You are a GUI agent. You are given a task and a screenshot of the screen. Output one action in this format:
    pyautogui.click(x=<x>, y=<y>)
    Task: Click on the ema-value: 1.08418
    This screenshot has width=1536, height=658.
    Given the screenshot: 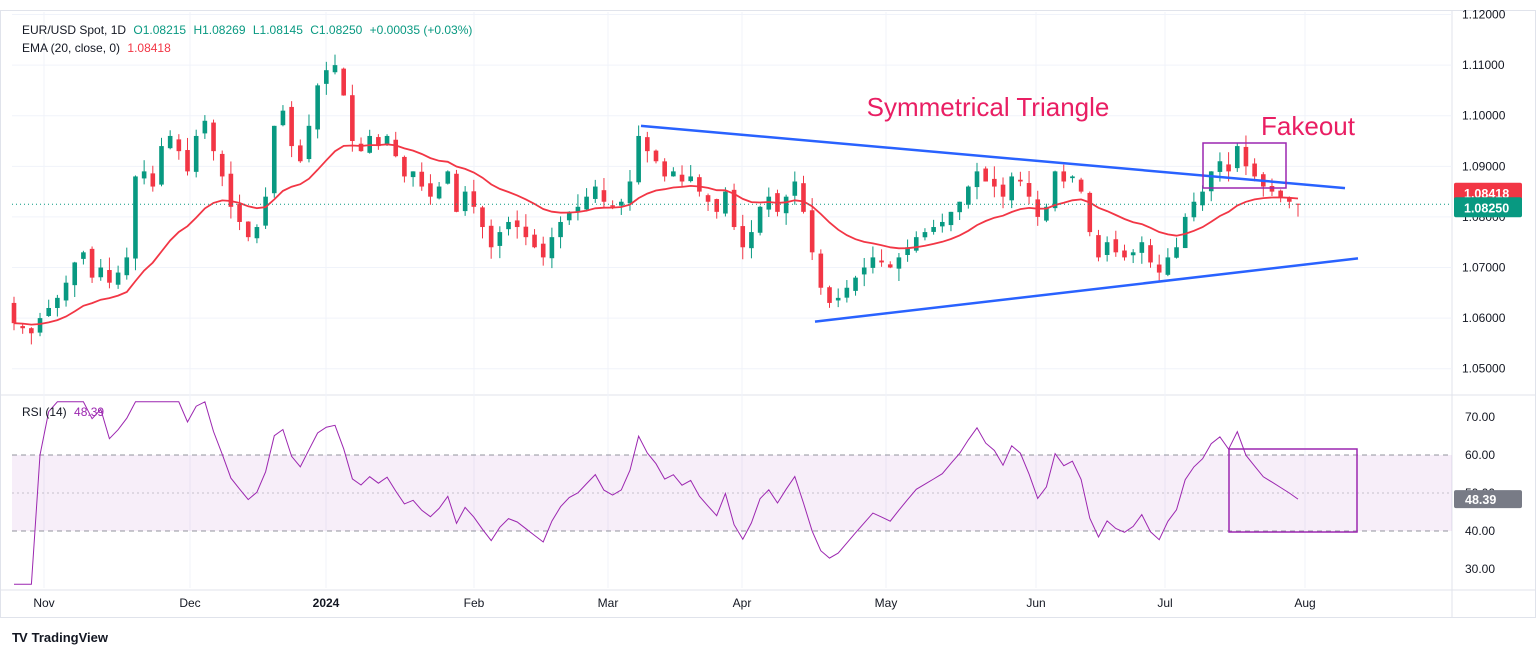 What is the action you would take?
    pyautogui.click(x=149, y=48)
    